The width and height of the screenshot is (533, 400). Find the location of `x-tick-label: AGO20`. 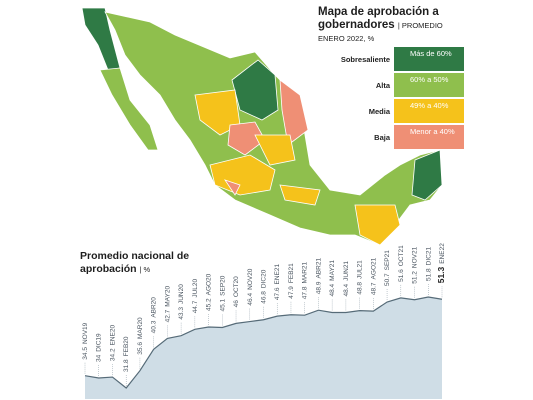

x-tick-label: AGO20 is located at coordinates (209, 284).